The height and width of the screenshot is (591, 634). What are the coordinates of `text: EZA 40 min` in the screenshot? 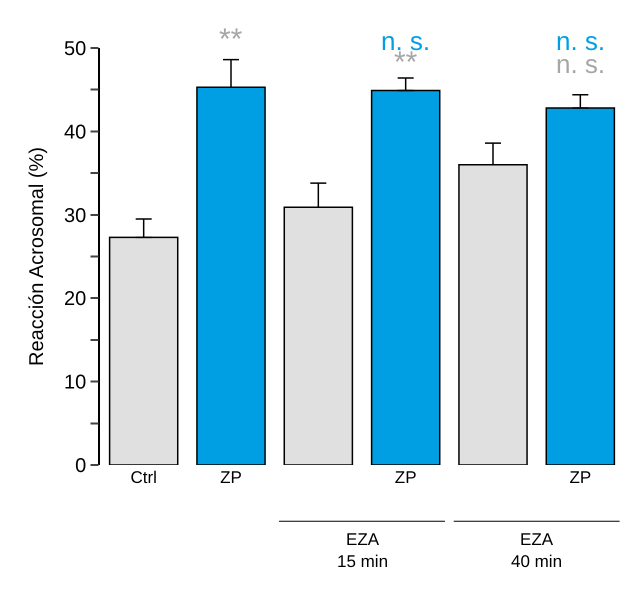 It's located at (536, 551).